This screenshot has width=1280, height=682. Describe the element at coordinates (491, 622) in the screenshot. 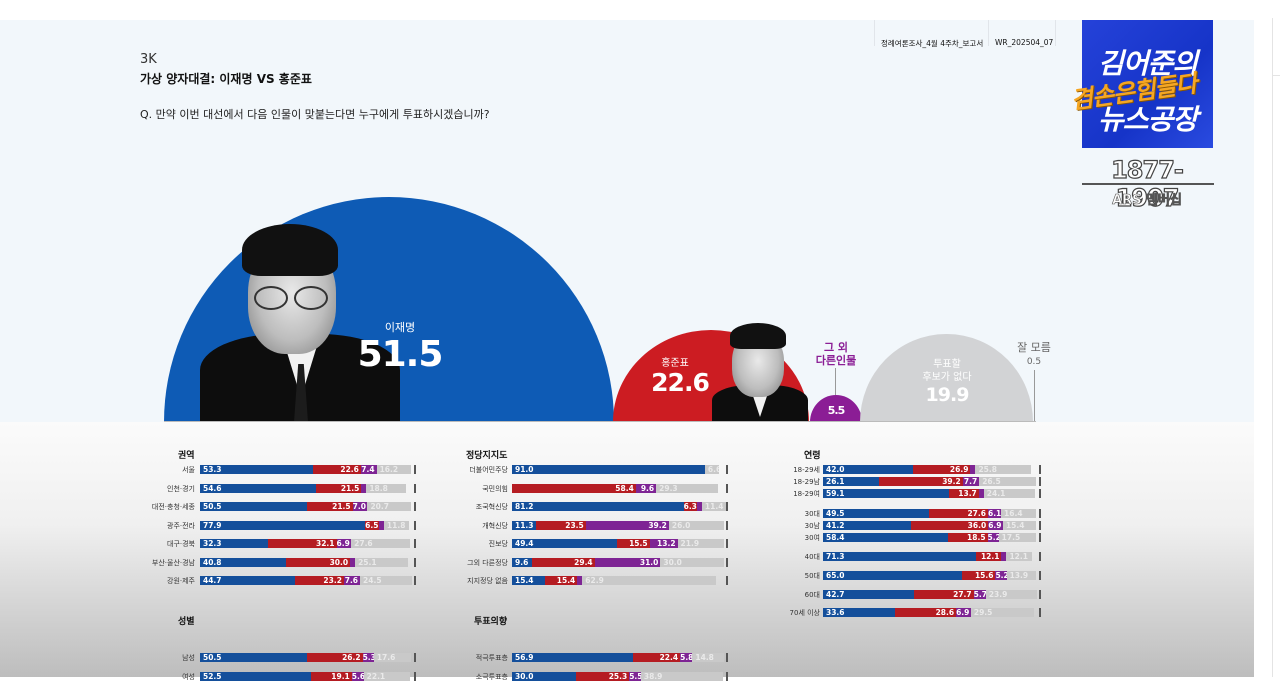

I see `section-title-intent: 투표의향` at that location.